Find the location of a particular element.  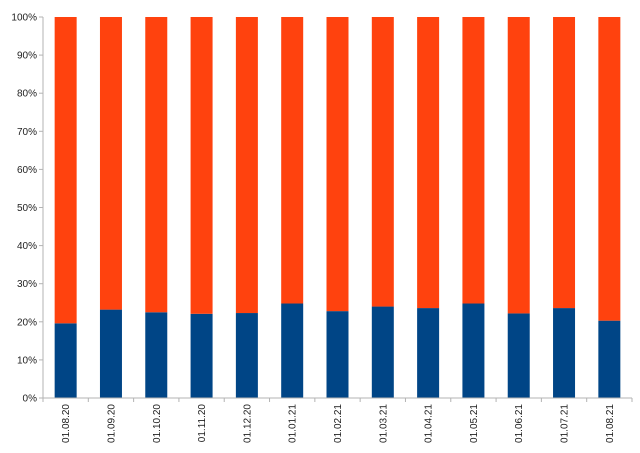

x-tick-label: 01.08.21 is located at coordinates (610, 423).